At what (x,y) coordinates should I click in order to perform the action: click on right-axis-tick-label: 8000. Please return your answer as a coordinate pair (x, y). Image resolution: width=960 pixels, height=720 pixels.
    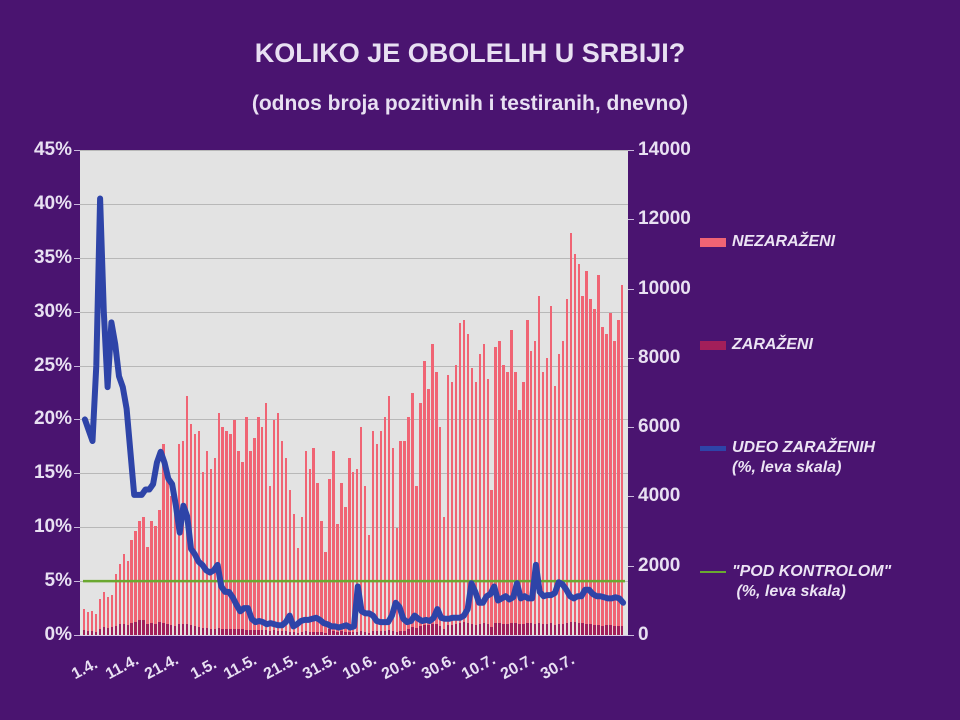
    Looking at the image, I should click on (659, 357).